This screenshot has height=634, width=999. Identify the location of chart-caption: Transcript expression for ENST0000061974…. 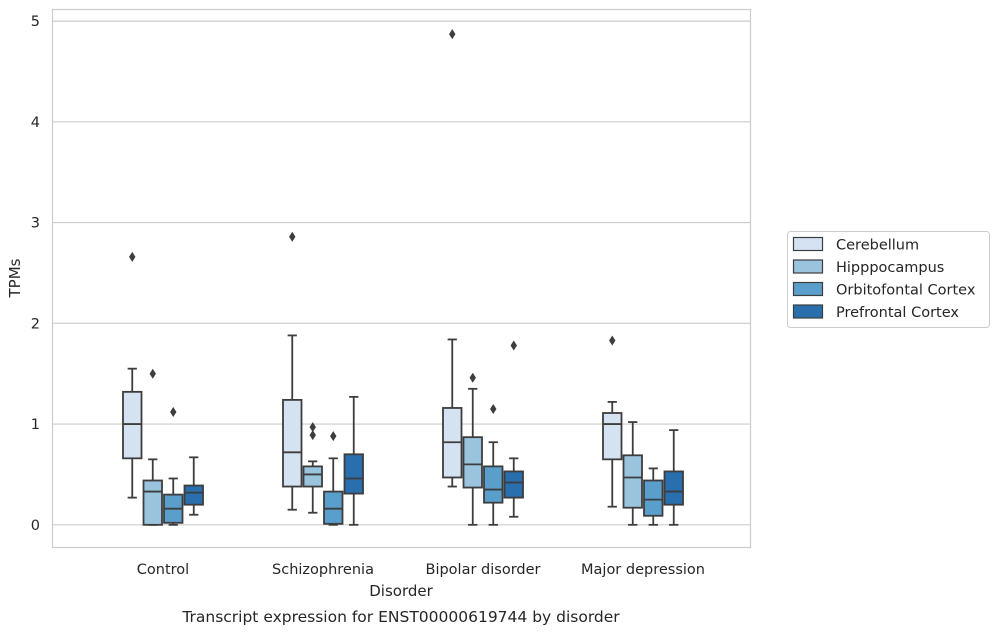
(400, 617).